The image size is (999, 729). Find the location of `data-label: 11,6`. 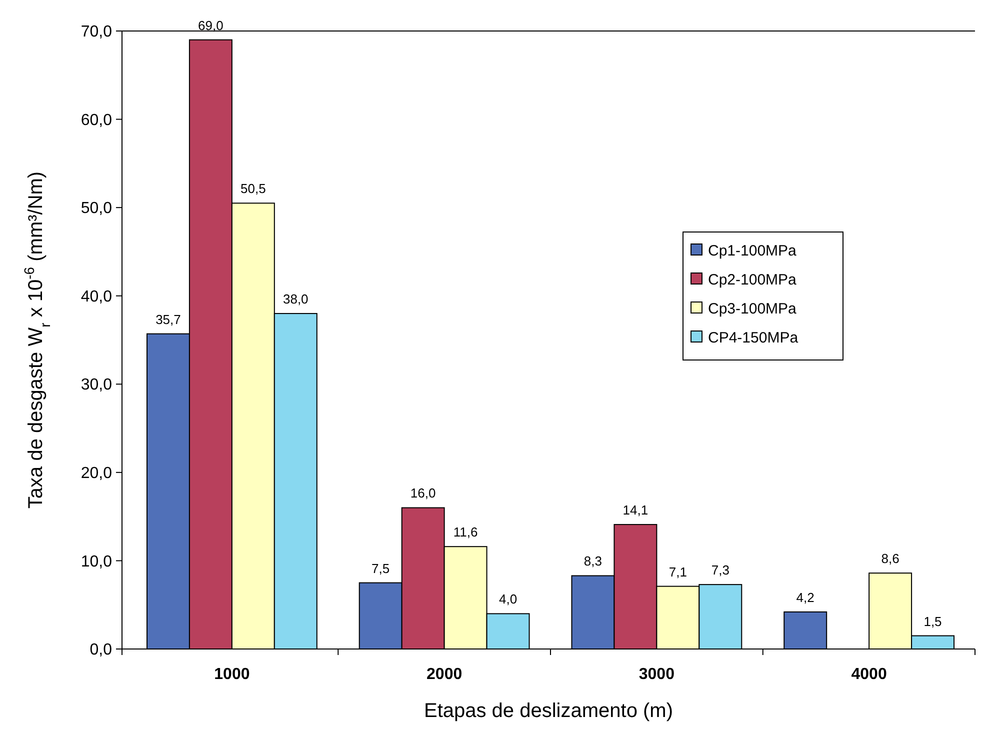

data-label: 11,6 is located at coordinates (465, 532).